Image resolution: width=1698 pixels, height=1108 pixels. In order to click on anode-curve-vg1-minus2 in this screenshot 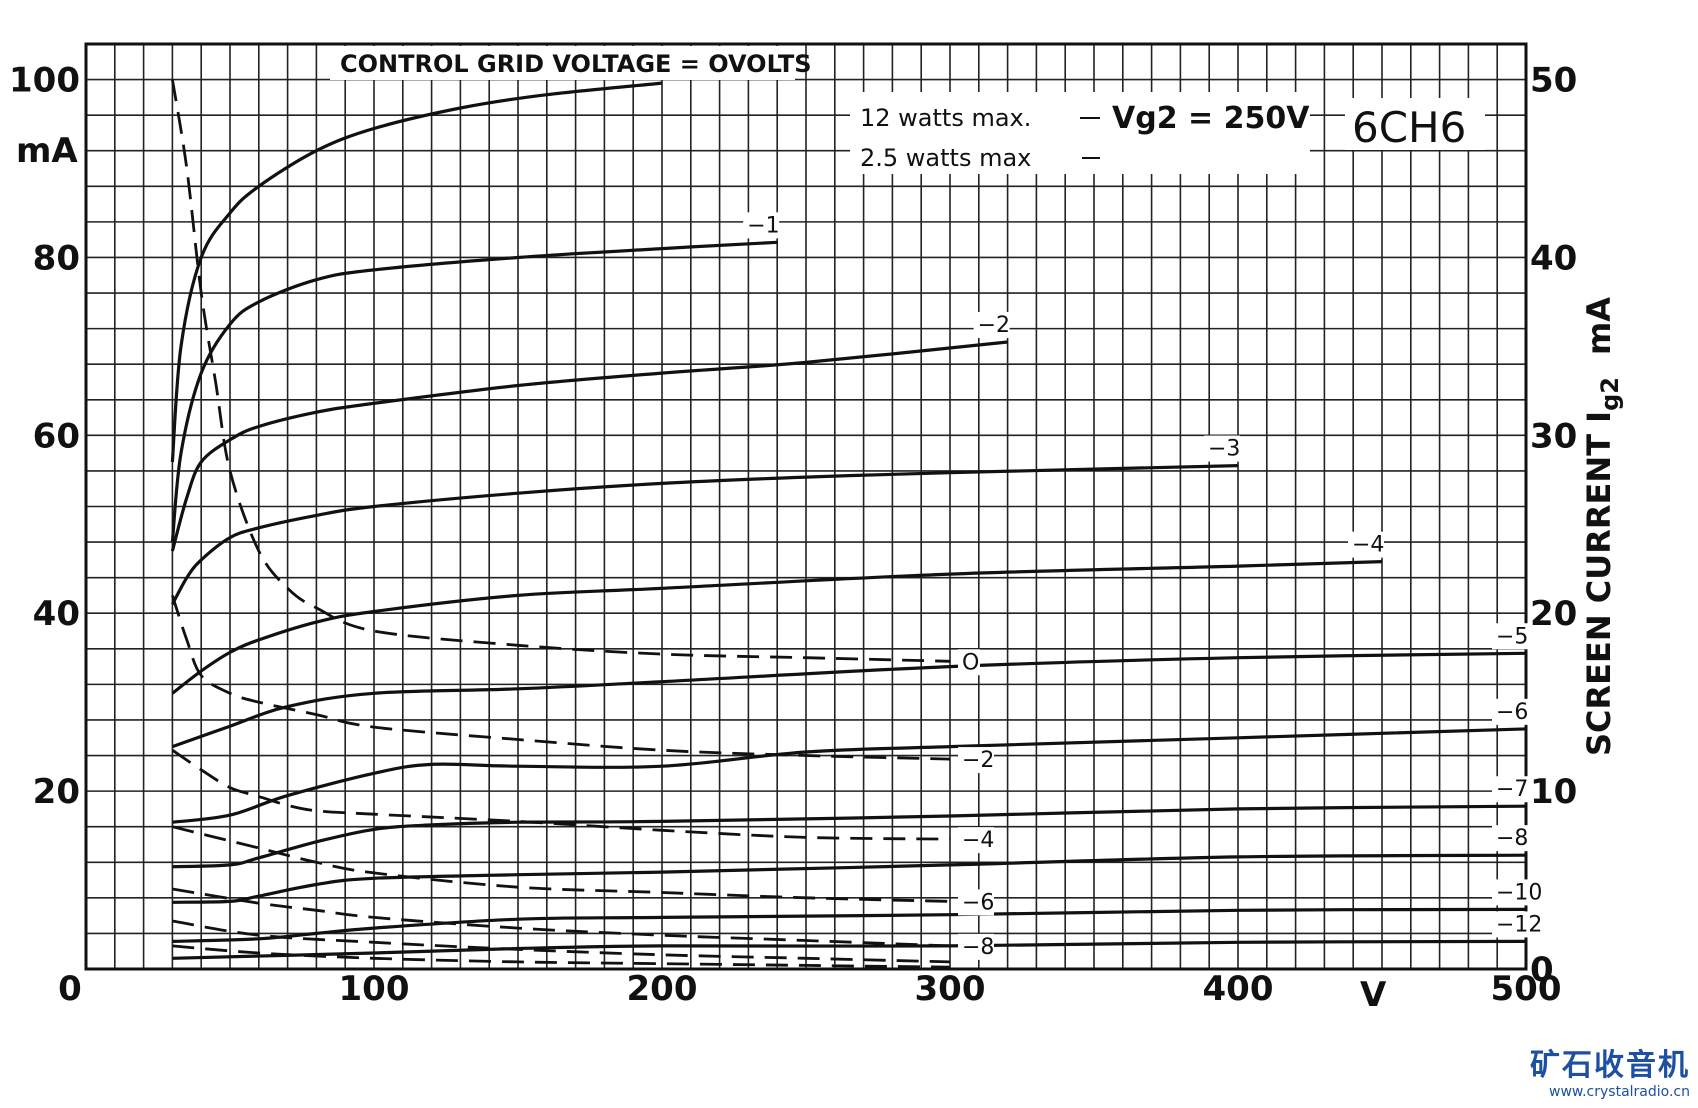, I will do `click(589, 446)`.